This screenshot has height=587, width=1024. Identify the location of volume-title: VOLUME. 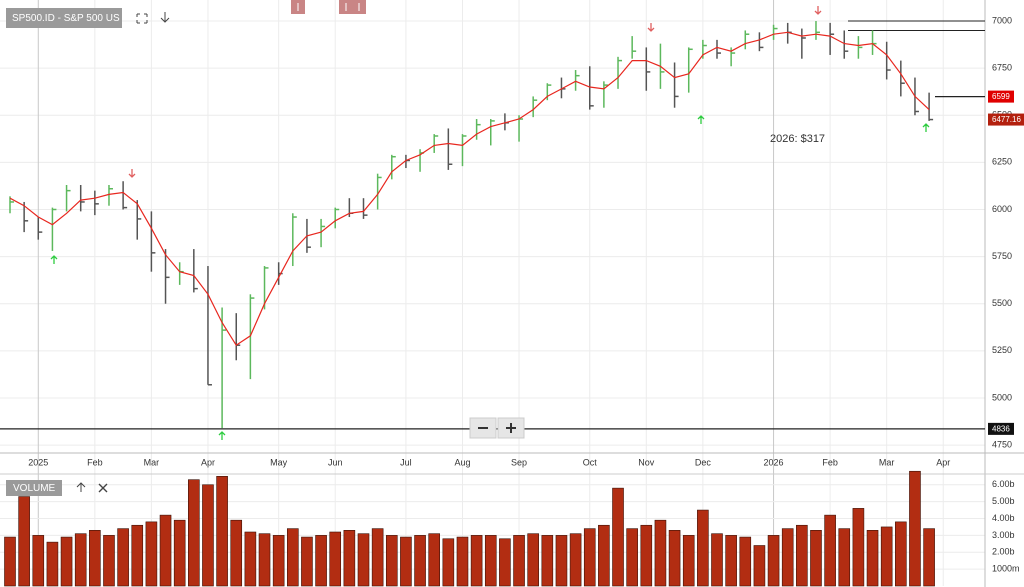
(34, 488).